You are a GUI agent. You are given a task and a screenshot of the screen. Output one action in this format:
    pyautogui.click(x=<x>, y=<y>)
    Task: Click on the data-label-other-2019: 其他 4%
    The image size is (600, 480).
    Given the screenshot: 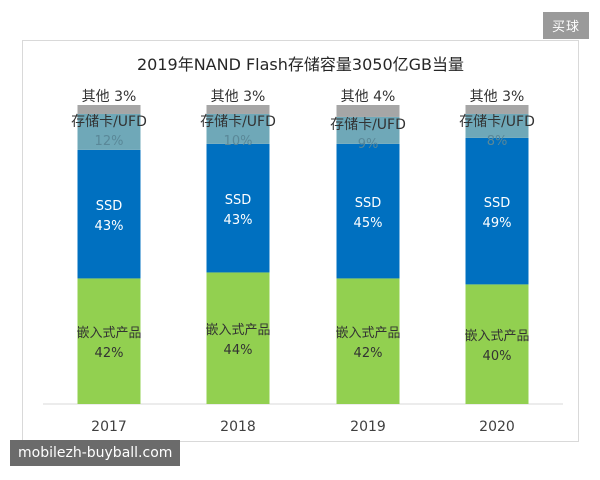 What is the action you would take?
    pyautogui.click(x=368, y=97)
    